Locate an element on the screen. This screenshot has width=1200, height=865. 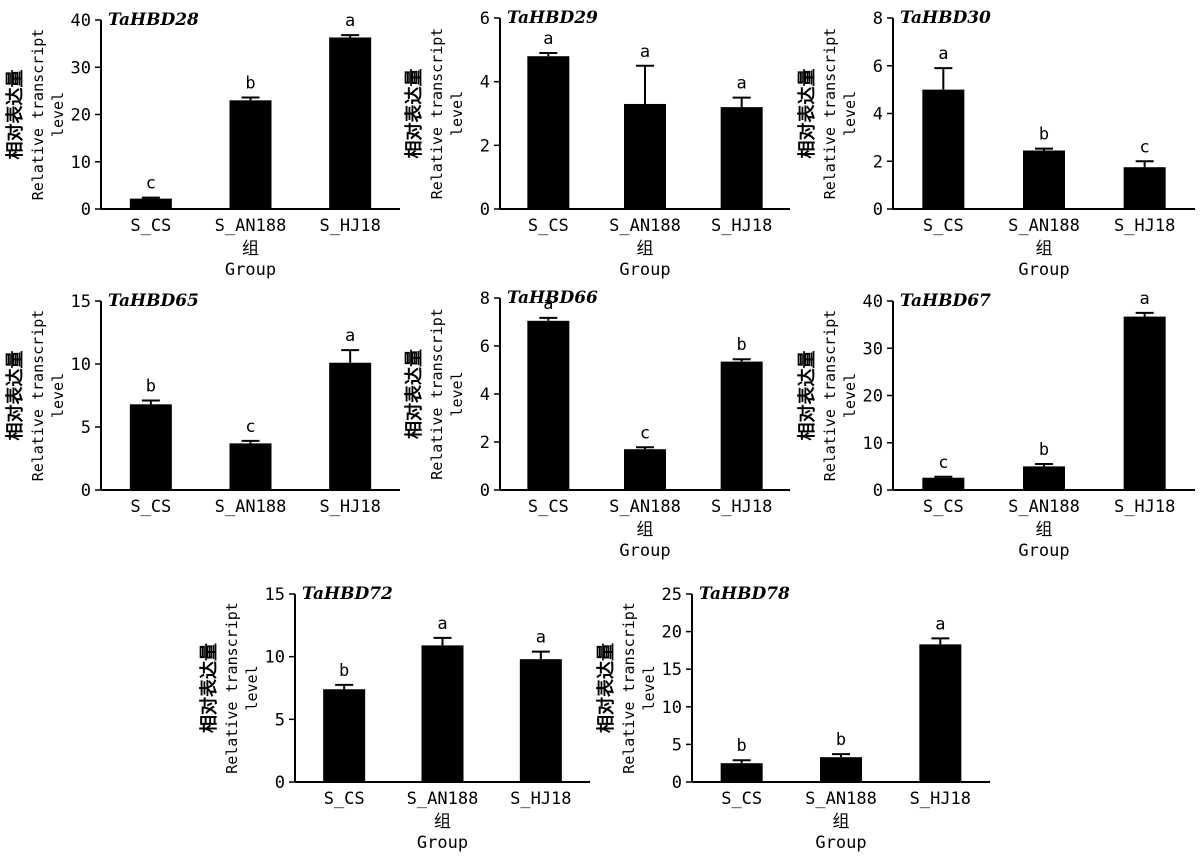
chart-title: TaHBD65 is located at coordinates (153, 301).